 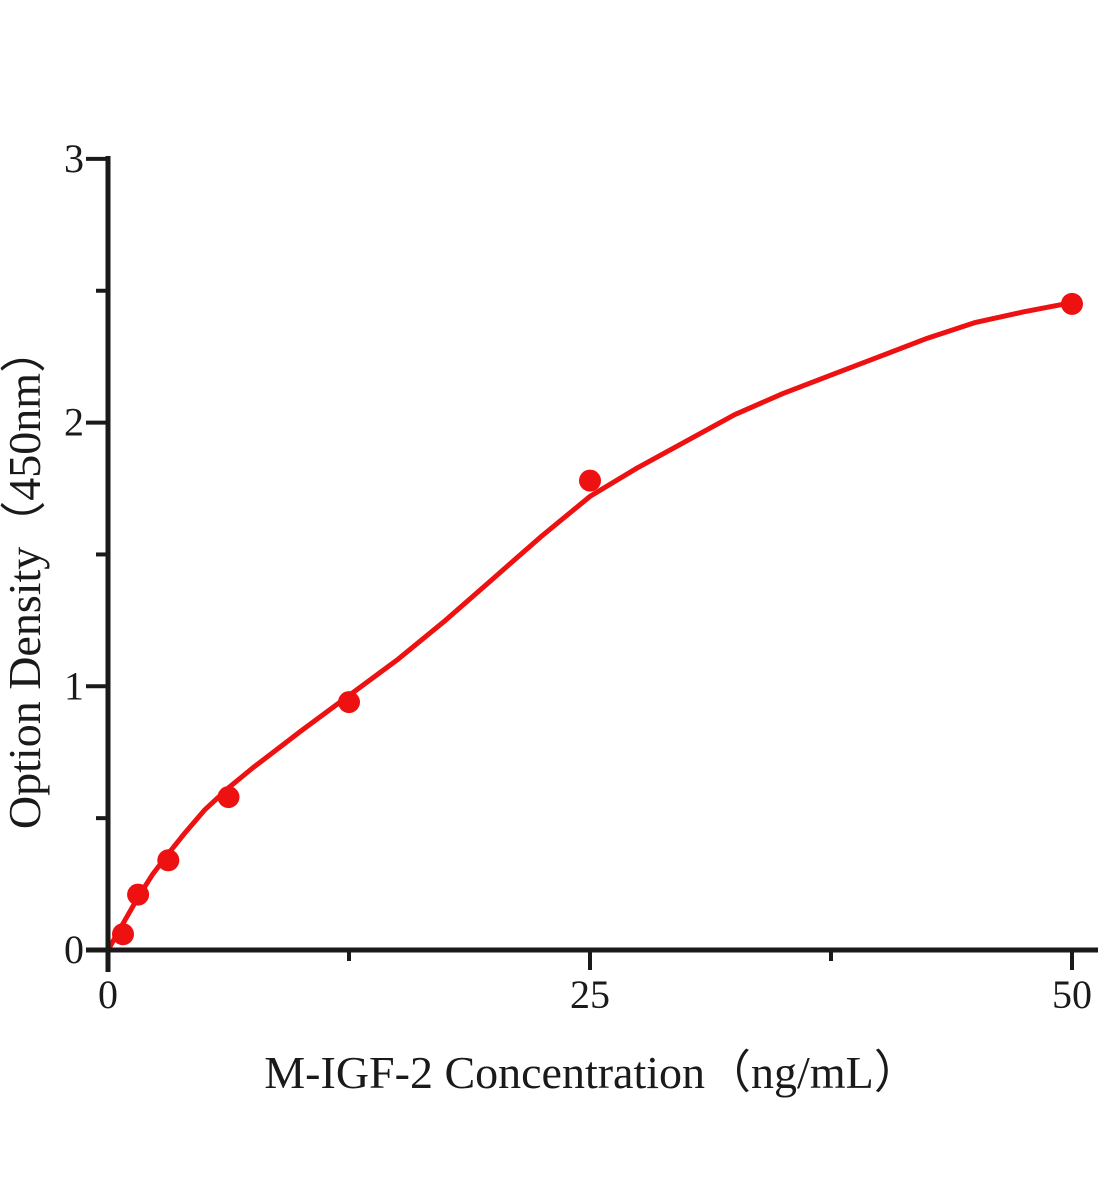 What do you see at coordinates (74, 949) in the screenshot?
I see `y-tick-label: 0` at bounding box center [74, 949].